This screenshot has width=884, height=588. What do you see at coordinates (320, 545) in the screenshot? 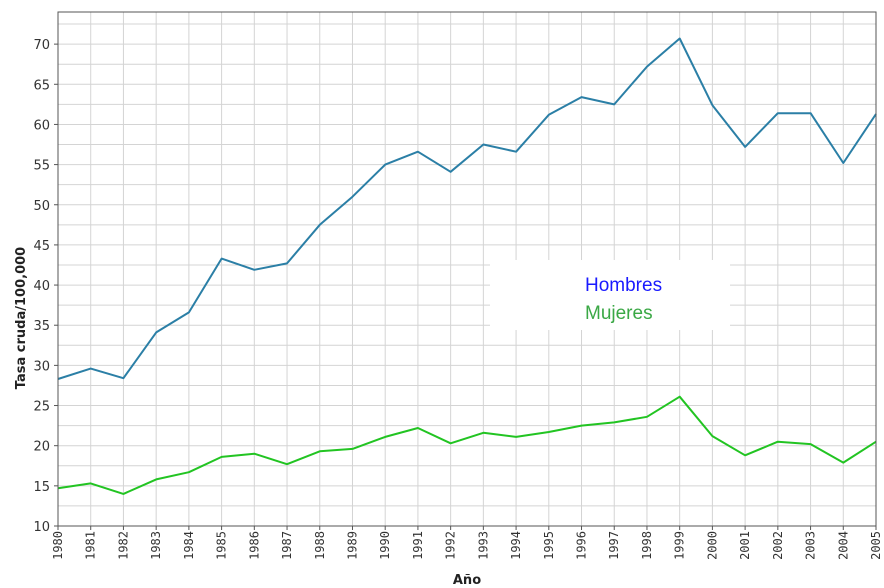
I see `x-tick-label: 1988` at bounding box center [320, 545].